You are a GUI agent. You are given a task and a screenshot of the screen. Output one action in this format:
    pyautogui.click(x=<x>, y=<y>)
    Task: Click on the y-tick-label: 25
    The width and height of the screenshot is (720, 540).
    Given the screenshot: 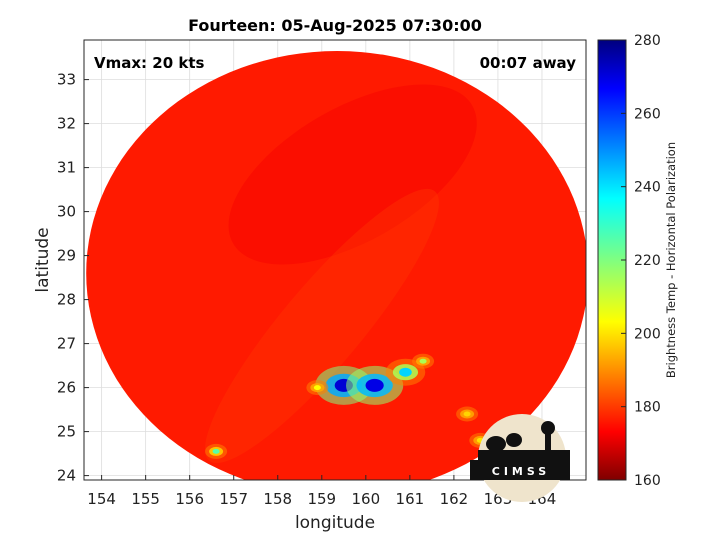 What is the action you would take?
    pyautogui.click(x=66, y=432)
    